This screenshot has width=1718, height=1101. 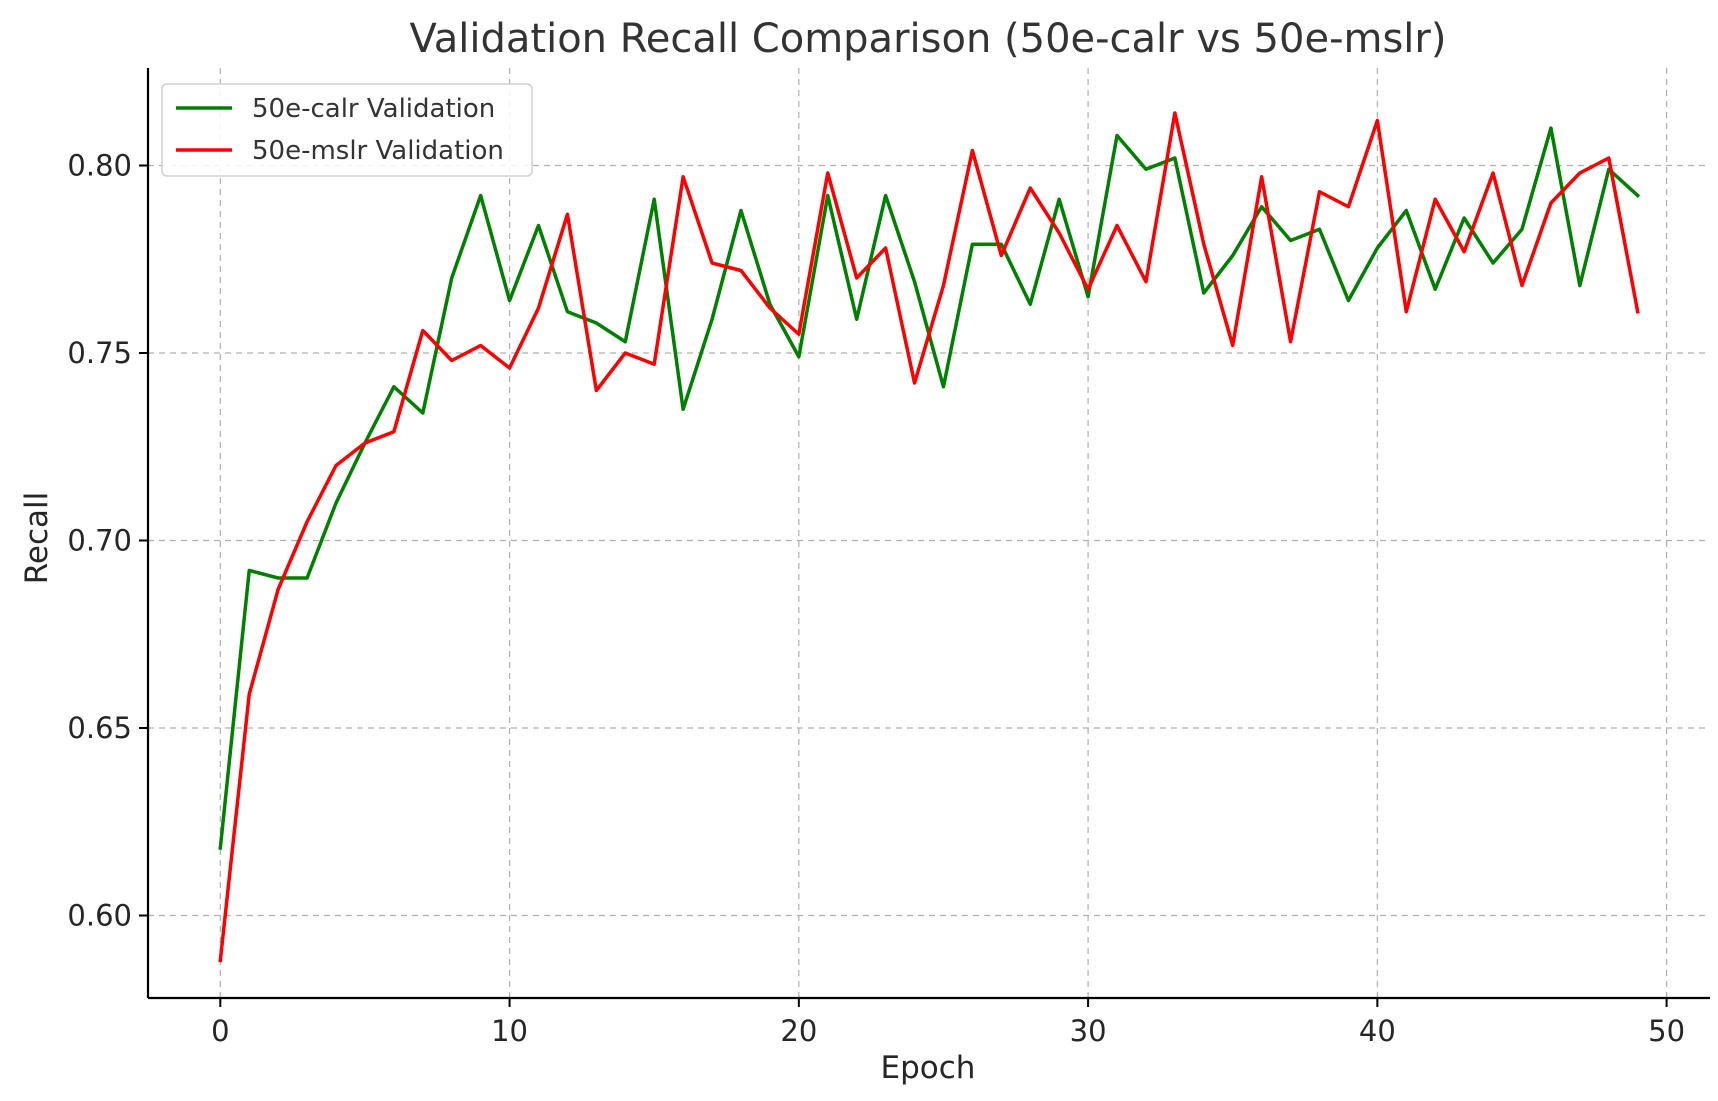 What do you see at coordinates (798, 1031) in the screenshot?
I see `x-tick-label: 20` at bounding box center [798, 1031].